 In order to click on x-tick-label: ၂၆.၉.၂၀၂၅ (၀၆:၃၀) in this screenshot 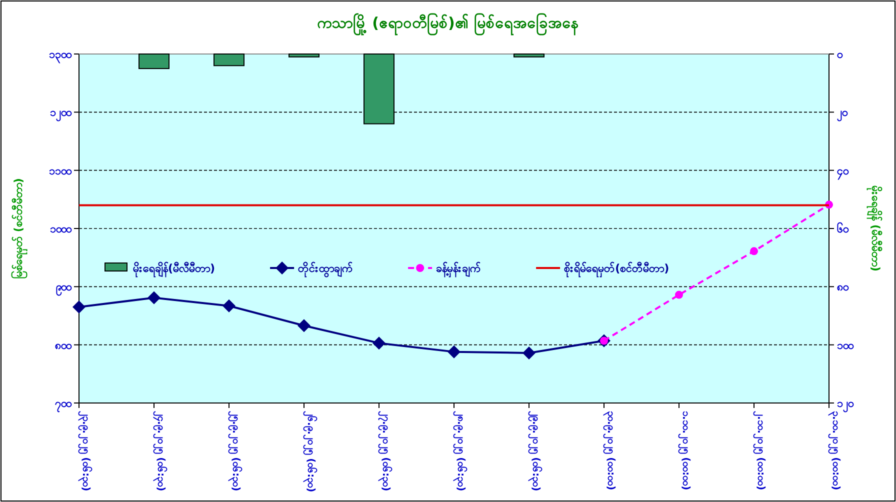, I will do `click(310, 451)`.